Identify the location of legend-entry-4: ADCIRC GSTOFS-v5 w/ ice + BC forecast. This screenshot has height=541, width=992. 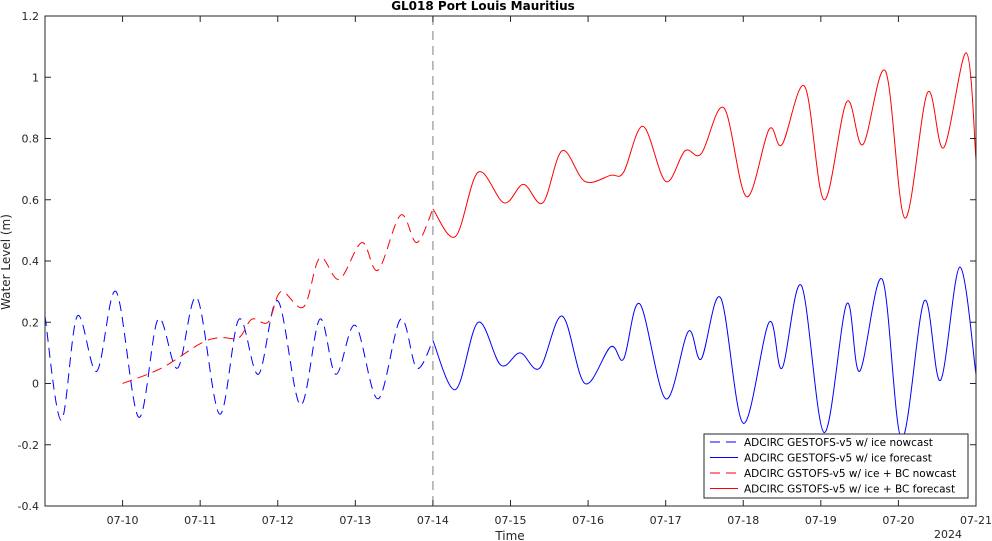
(849, 490).